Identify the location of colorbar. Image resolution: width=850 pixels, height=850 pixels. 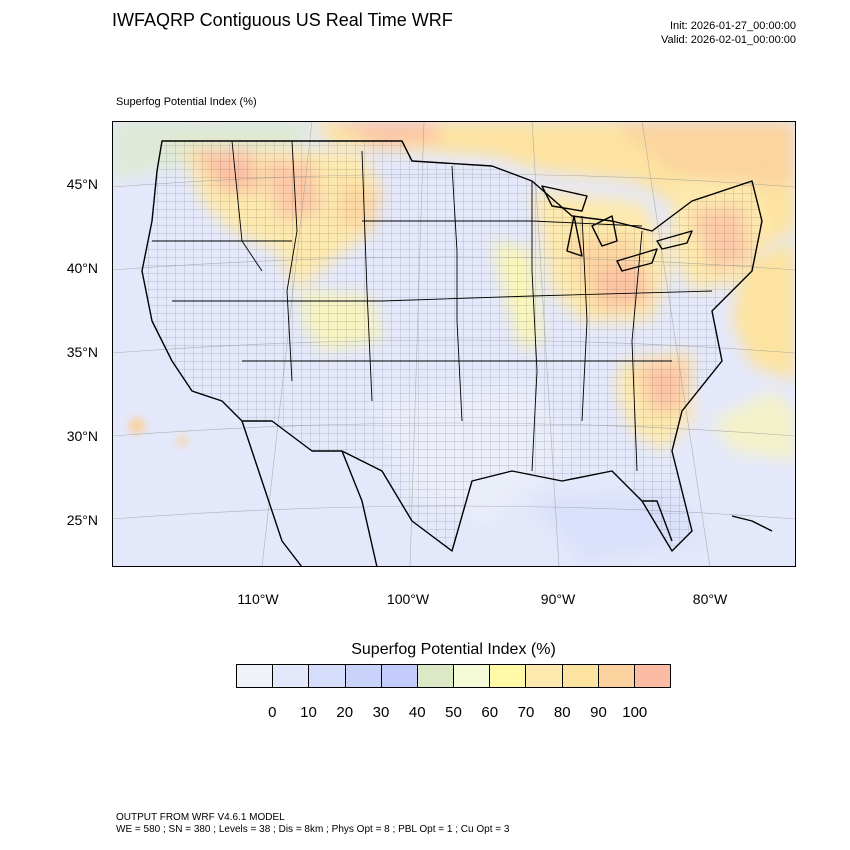
(453, 676).